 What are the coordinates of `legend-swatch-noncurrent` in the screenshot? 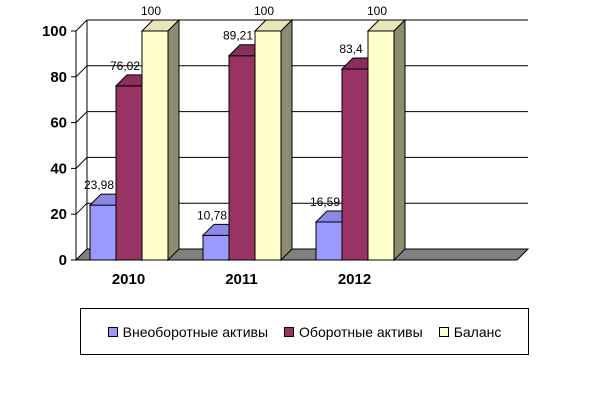 It's located at (112, 331).